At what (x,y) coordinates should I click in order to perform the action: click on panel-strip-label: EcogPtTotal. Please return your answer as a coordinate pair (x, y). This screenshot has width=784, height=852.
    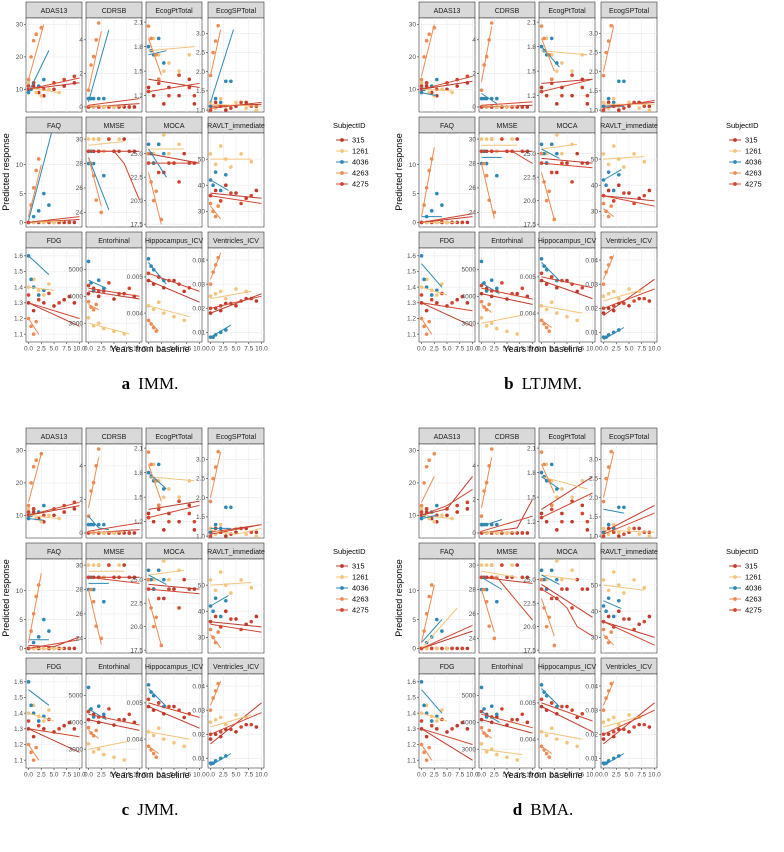
    Looking at the image, I should click on (567, 437).